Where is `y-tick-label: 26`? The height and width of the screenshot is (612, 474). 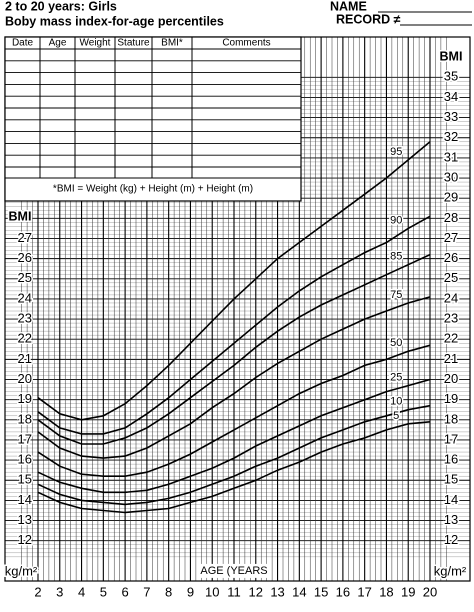
y-tick-label: 26 is located at coordinates (25, 257).